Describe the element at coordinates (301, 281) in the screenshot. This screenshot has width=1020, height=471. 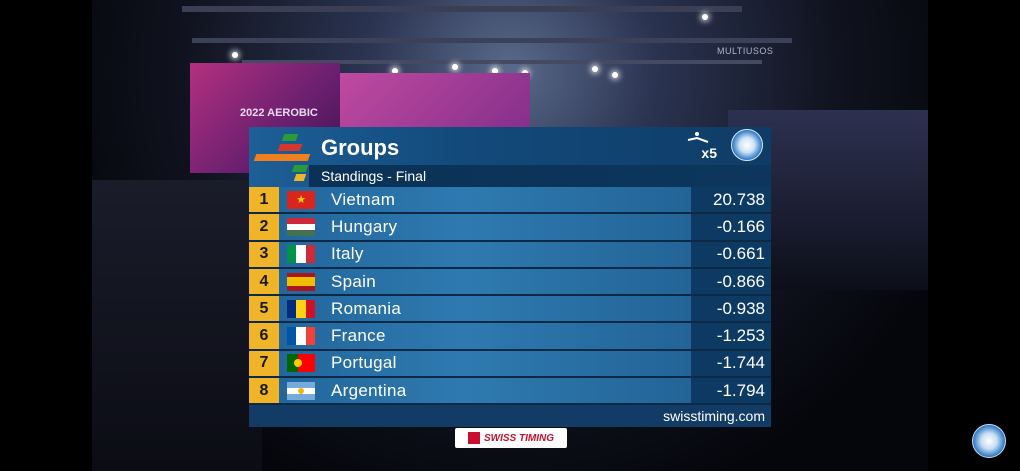
I see `spain-flag-icon` at that location.